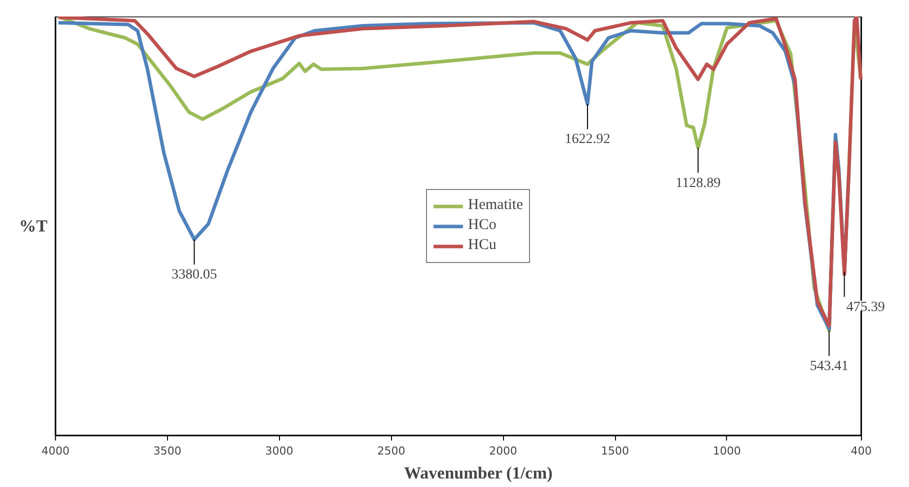  What do you see at coordinates (861, 451) in the screenshot?
I see `x-tick-label: 400` at bounding box center [861, 451].